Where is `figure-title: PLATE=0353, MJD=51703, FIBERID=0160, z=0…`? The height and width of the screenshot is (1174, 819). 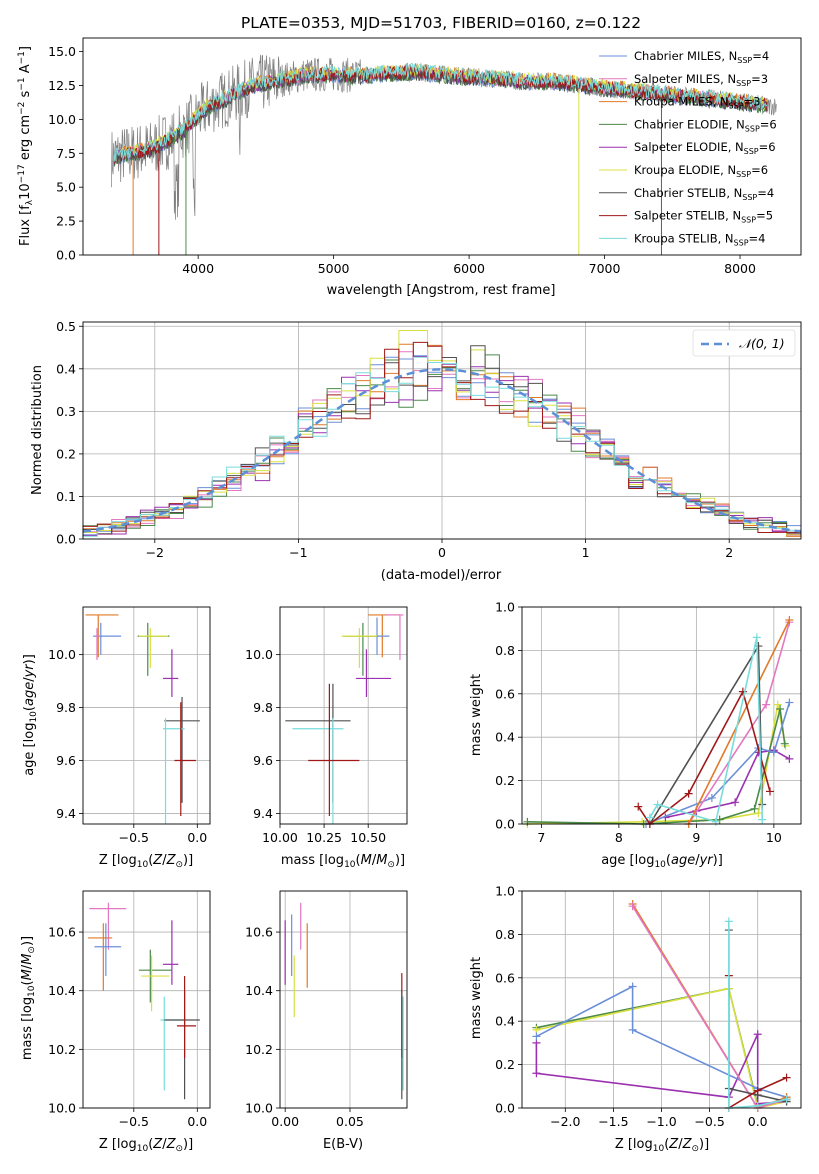 figure-title: PLATE=0353, MJD=51703, FIBERID=0160, z=0… is located at coordinates (441, 23).